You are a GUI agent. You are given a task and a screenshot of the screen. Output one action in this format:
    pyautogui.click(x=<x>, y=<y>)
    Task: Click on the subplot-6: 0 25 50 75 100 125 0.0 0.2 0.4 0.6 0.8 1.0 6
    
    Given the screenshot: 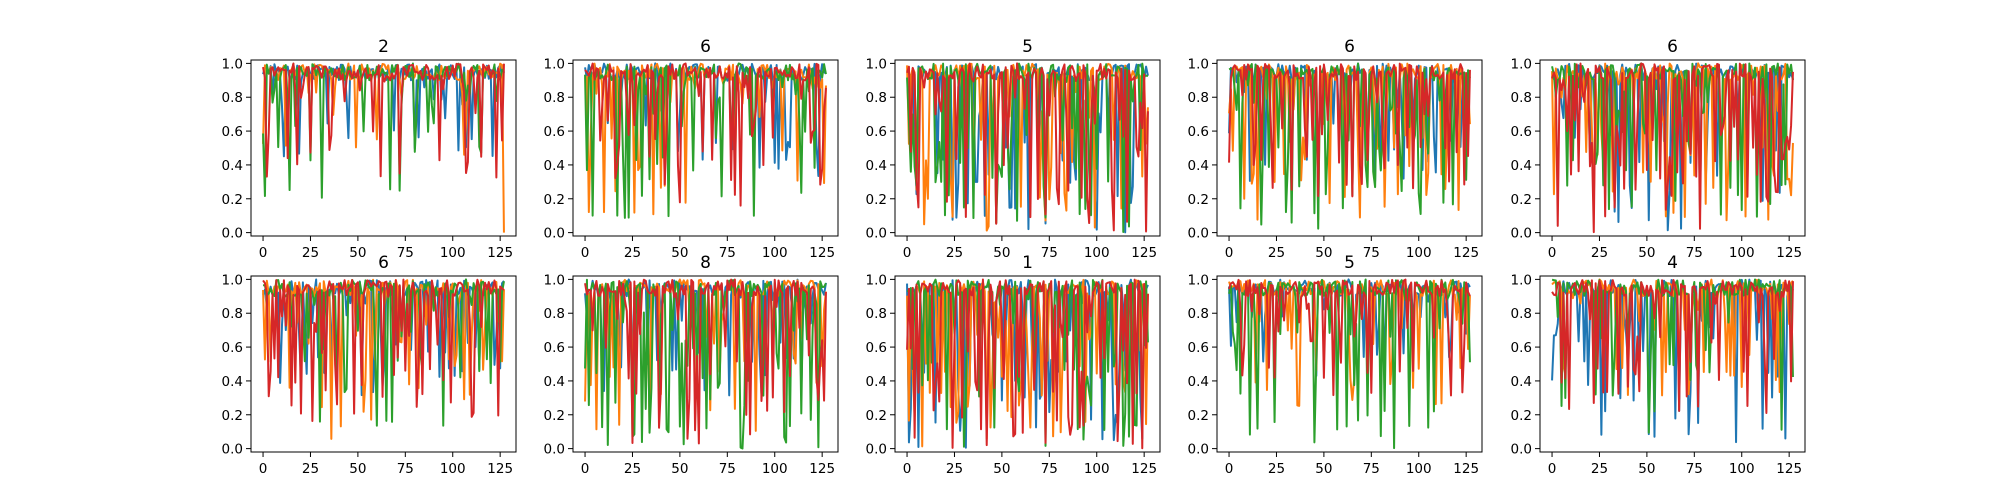 What is the action you would take?
    pyautogui.click(x=369, y=365)
    